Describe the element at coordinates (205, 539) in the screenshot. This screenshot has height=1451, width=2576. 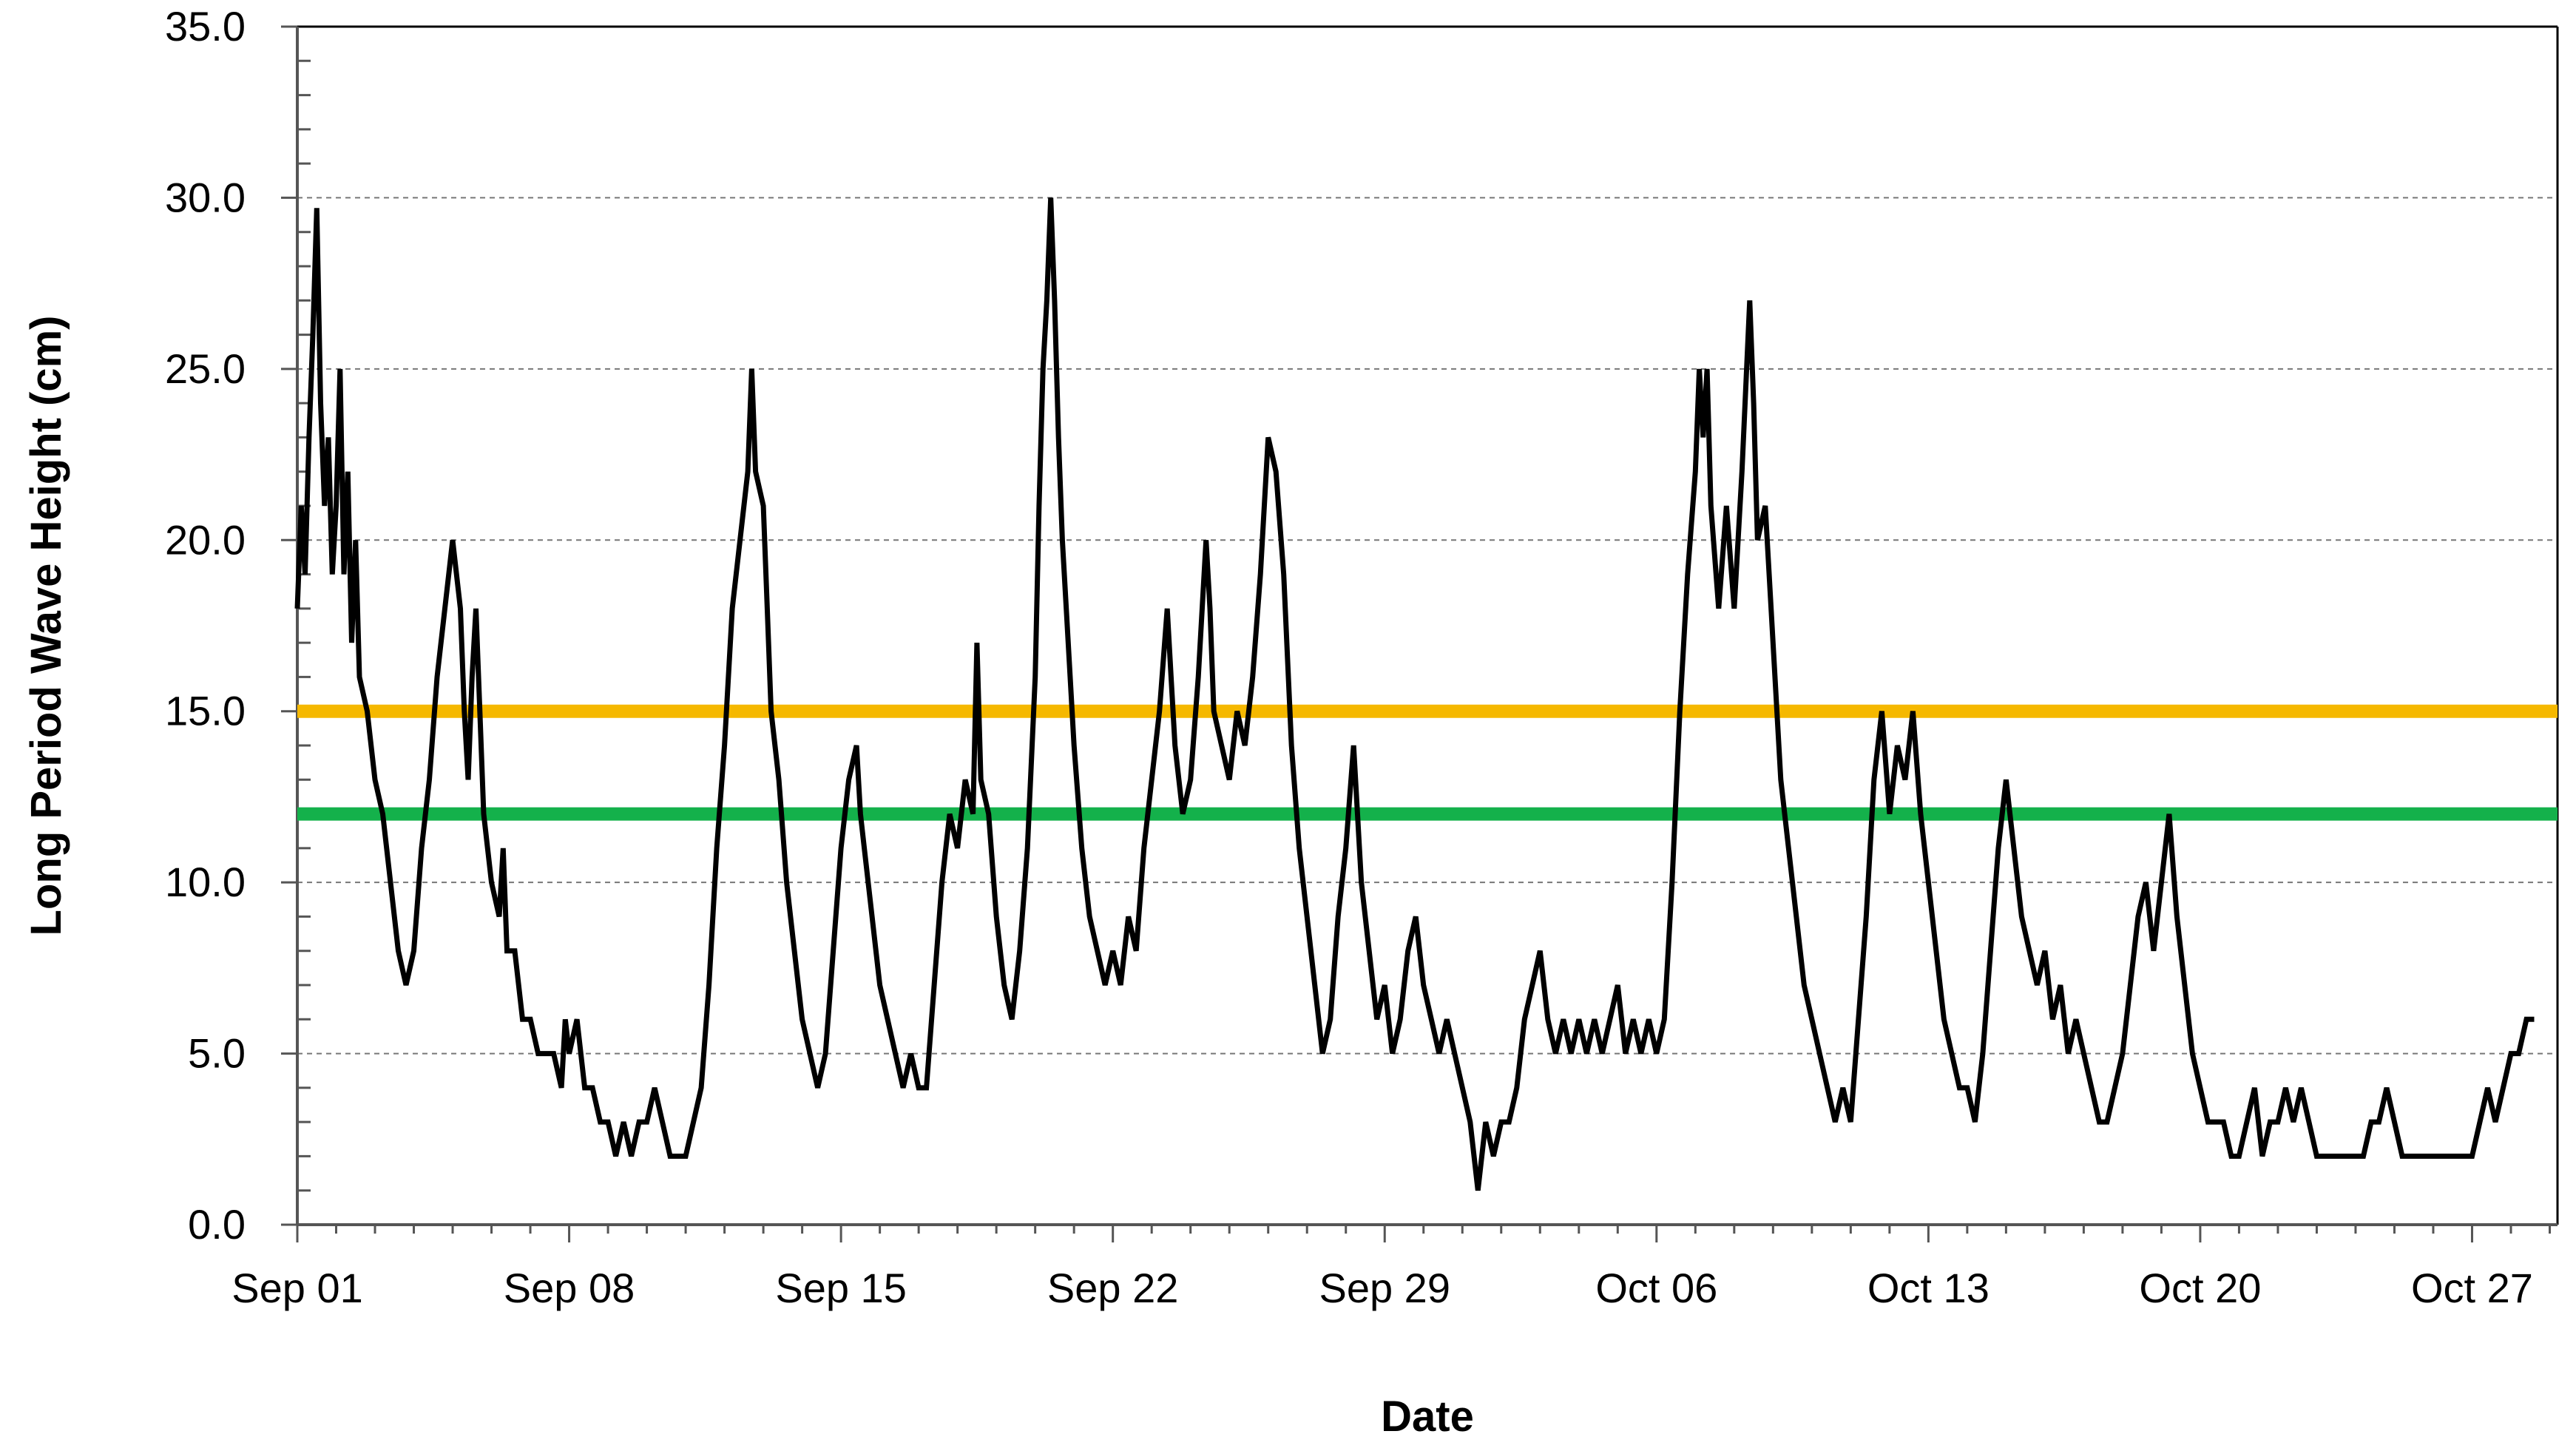
I see `y-tick-label: 20.0` at that location.